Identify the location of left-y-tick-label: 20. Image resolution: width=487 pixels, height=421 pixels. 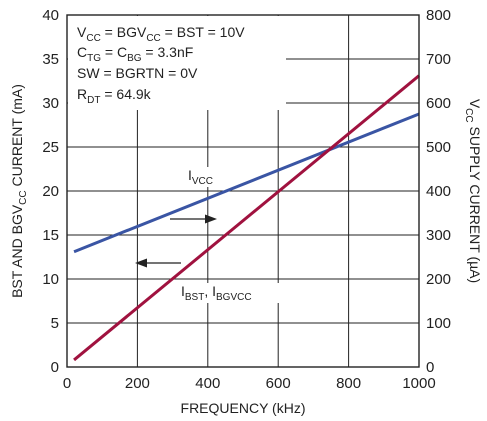
(50, 191).